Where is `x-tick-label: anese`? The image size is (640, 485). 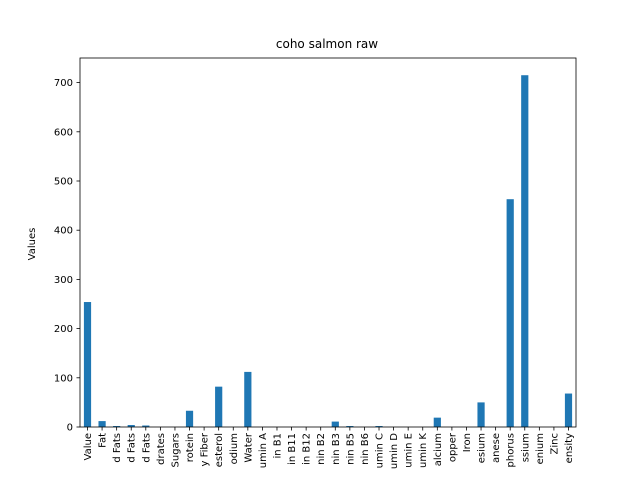
x-tick-label: anese is located at coordinates (496, 448).